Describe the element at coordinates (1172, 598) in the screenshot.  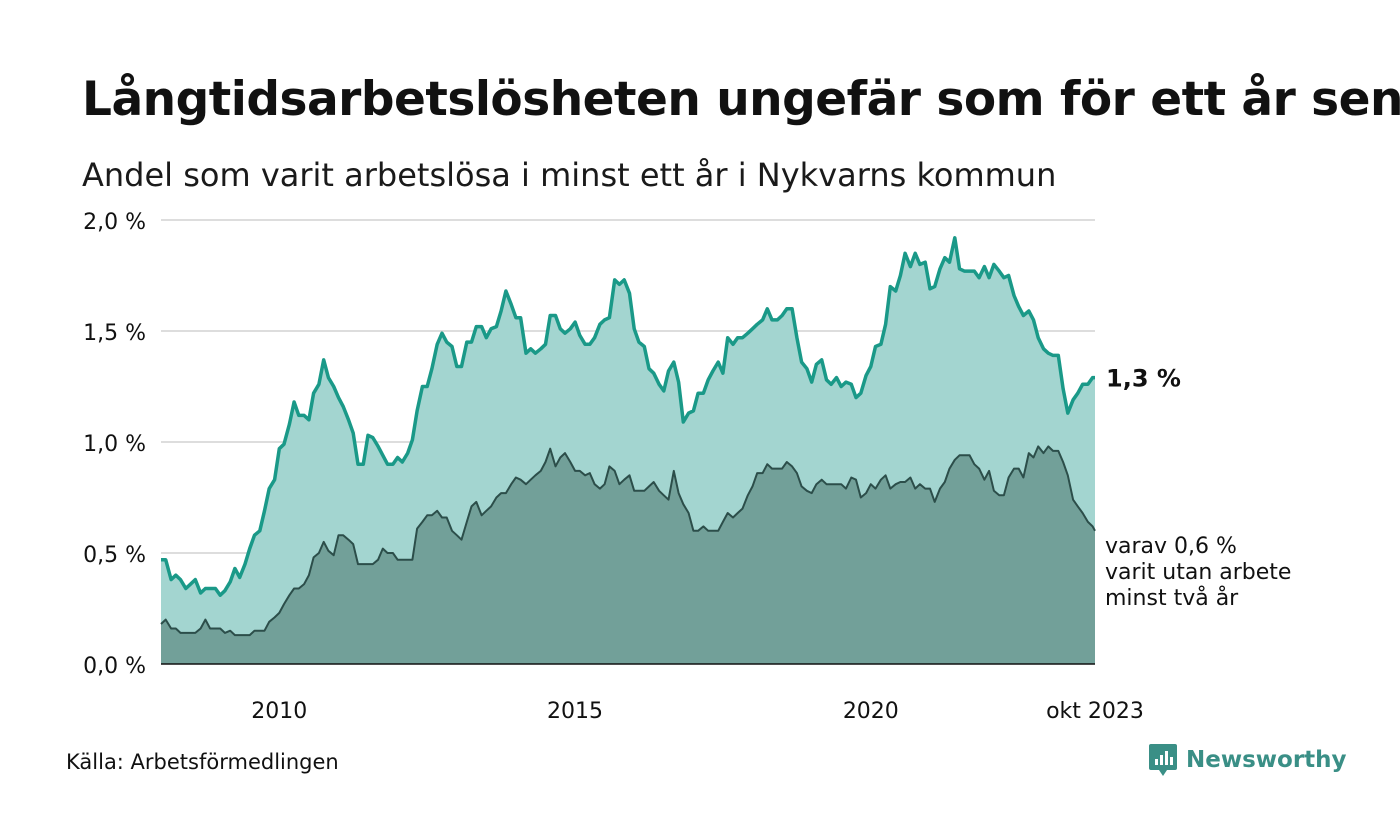
I see `end-label-two-years-line: minst två år` at that location.